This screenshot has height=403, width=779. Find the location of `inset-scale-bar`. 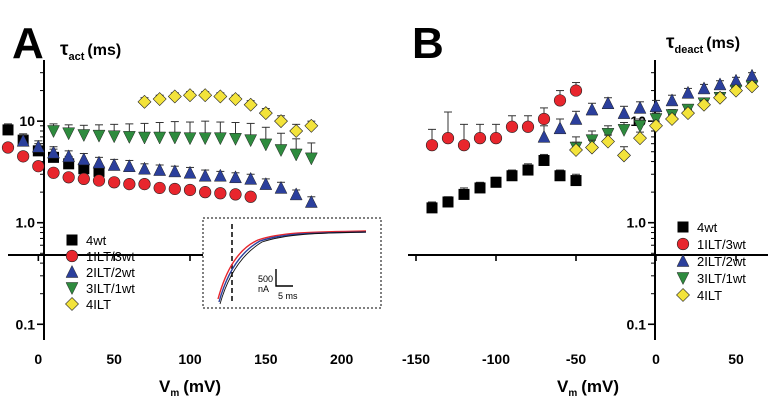

inset-scale-bar is located at coordinates (284, 278).